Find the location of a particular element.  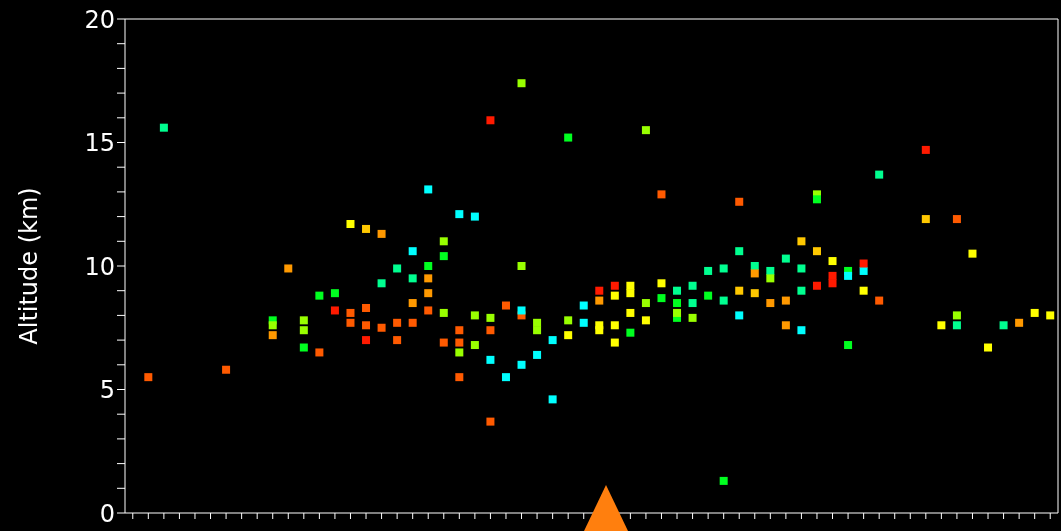

y-tick-label: 15 is located at coordinates (99, 143).